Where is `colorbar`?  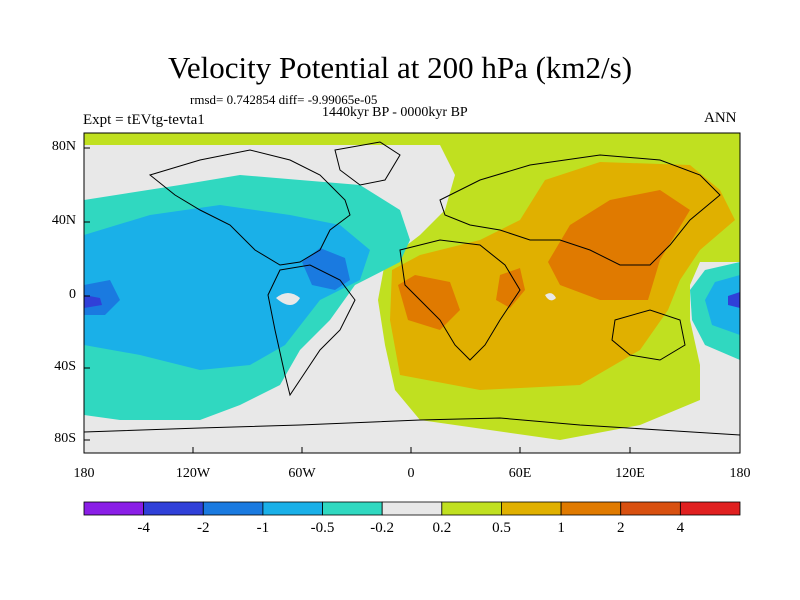 colorbar is located at coordinates (412, 508).